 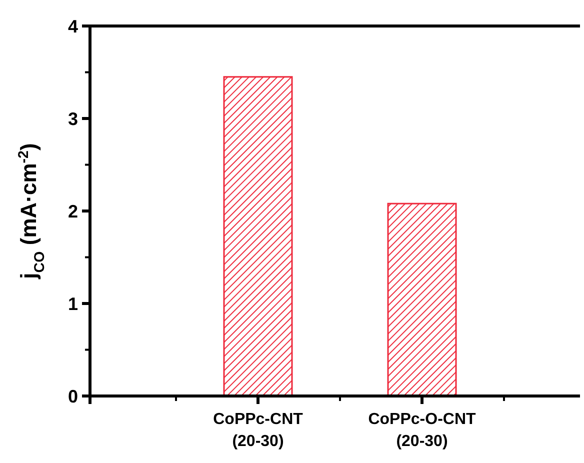 I want to click on y-tick-label: 0, so click(x=73, y=396).